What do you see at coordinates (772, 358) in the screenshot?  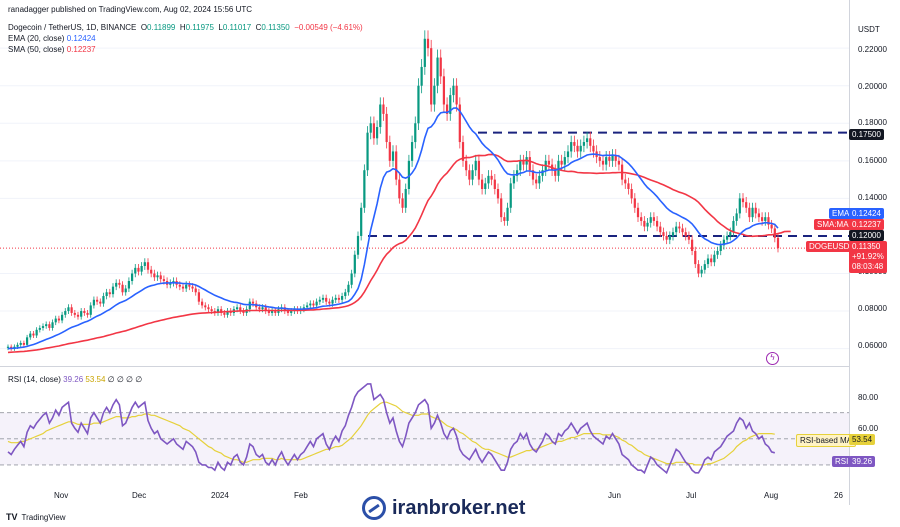 I see `lightning-icon: ϟ` at bounding box center [772, 358].